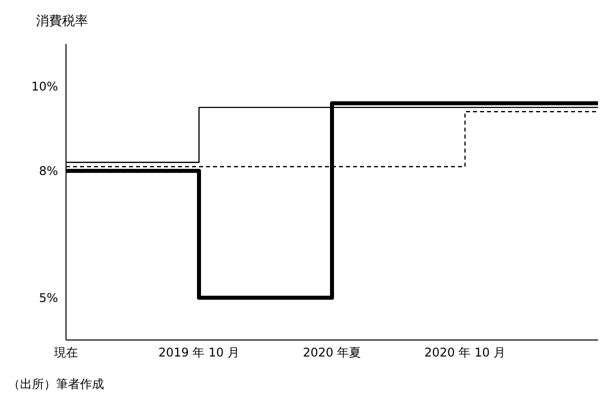 This screenshot has width=607, height=402. What do you see at coordinates (62, 21) in the screenshot?
I see `y-axis-title: 消費税率` at bounding box center [62, 21].